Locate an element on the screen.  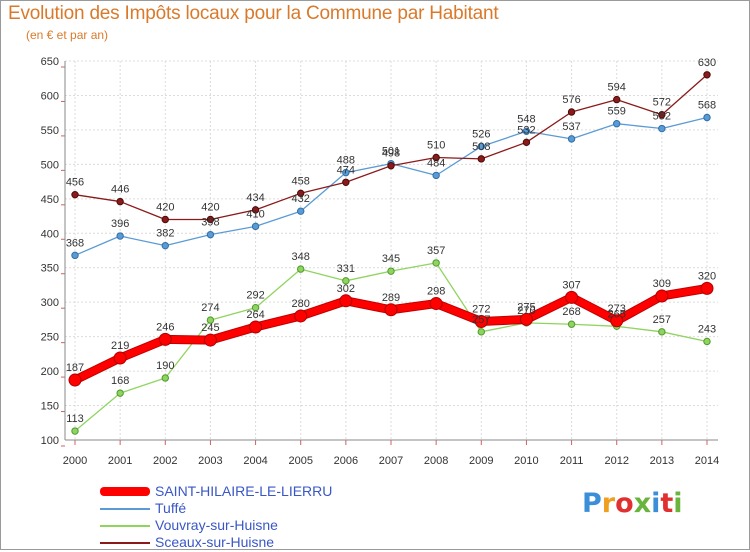
y-tick-label: 550 is located at coordinates (50, 131).